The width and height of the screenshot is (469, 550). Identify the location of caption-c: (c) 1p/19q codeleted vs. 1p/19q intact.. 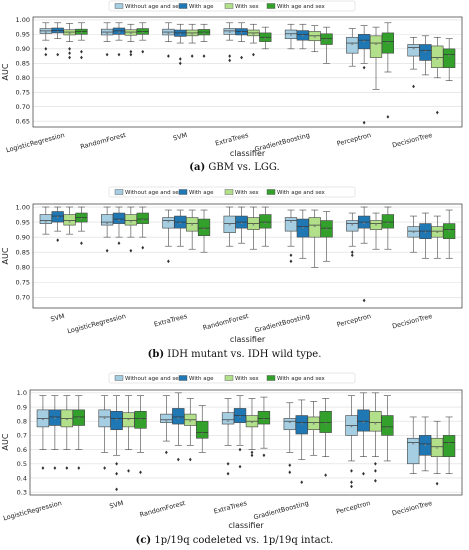
(234, 540).